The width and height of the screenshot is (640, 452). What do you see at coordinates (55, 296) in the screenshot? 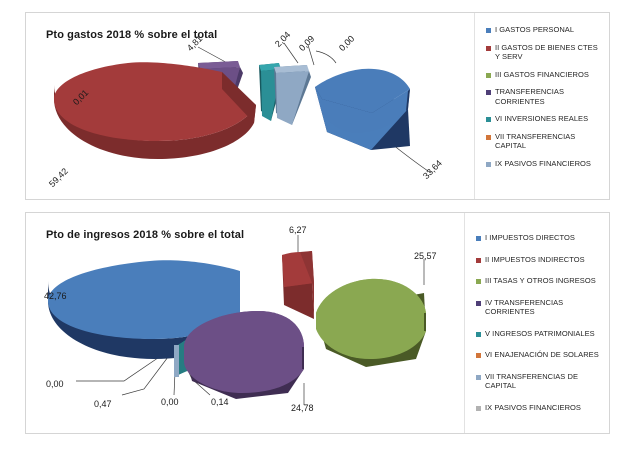
I see `data-label-ingresos-0: 42,76` at bounding box center [55, 296].